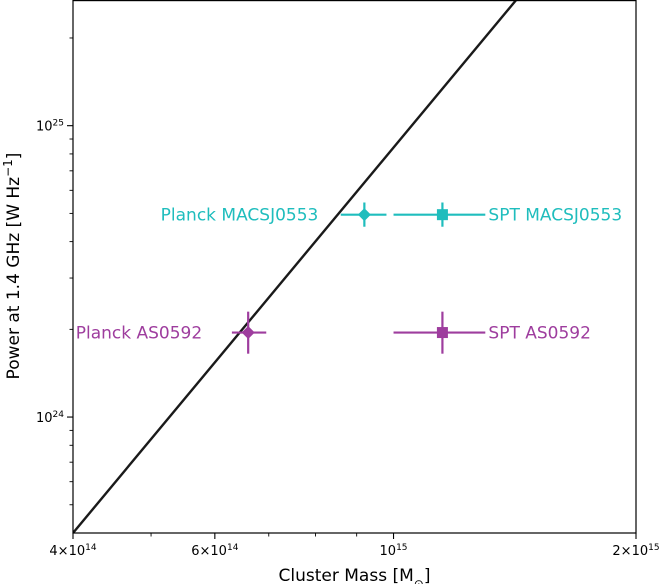  I want to click on x-tick-label: 4×1014, so click(72, 551).